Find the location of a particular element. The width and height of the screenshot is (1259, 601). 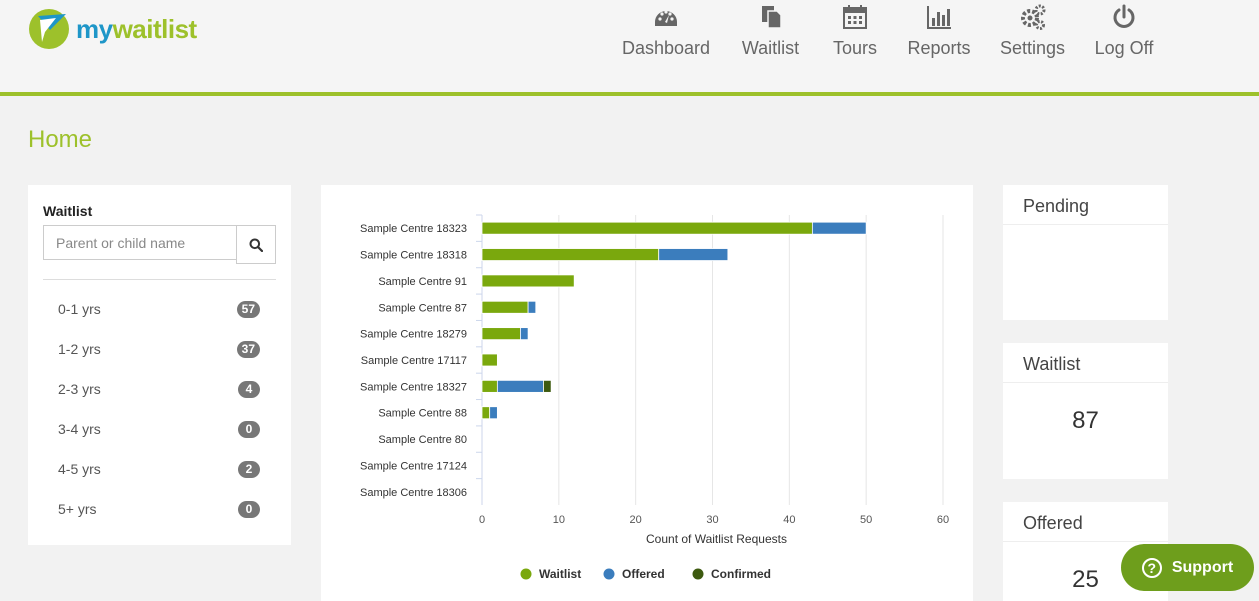

x-axis-title: Count of Waitlist Requests is located at coordinates (716, 539).